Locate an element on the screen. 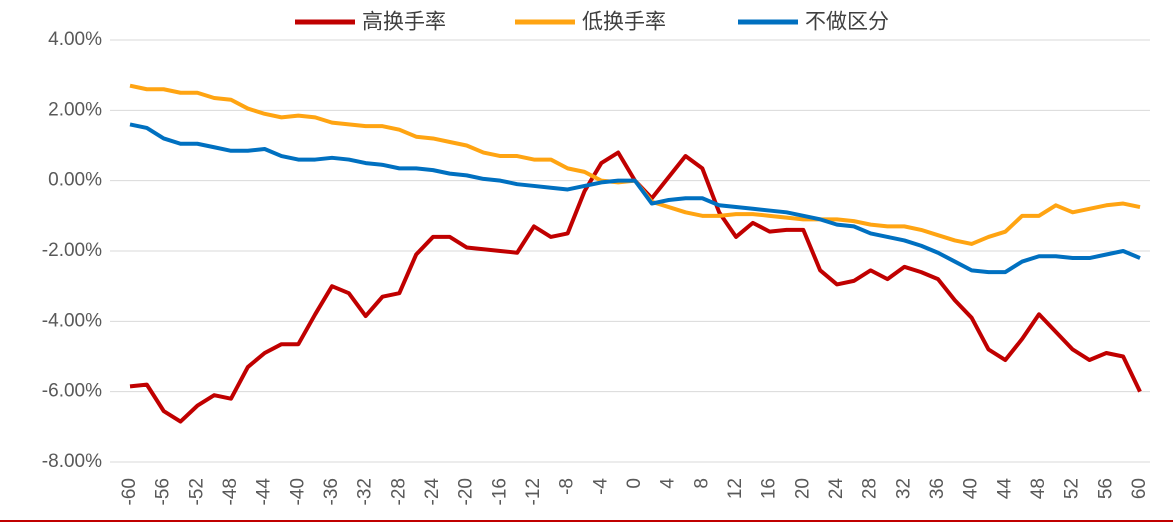 Image resolution: width=1173 pixels, height=525 pixels. x-tick-label: -8 is located at coordinates (567, 486).